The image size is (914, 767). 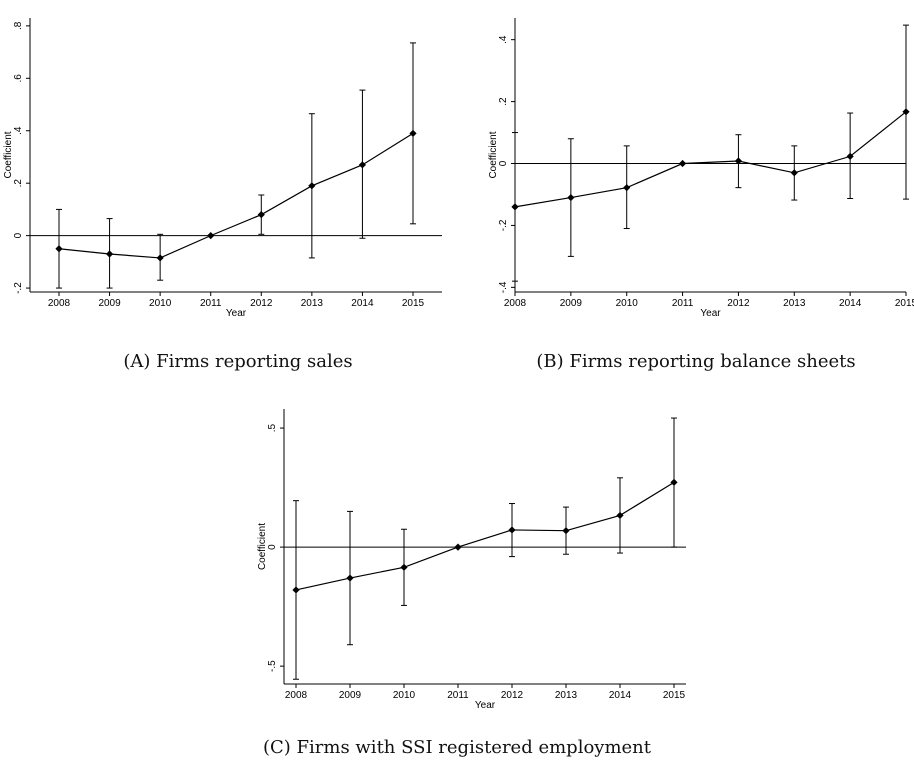 What do you see at coordinates (272, 666) in the screenshot?
I see `y-tick-label: -.5` at bounding box center [272, 666].